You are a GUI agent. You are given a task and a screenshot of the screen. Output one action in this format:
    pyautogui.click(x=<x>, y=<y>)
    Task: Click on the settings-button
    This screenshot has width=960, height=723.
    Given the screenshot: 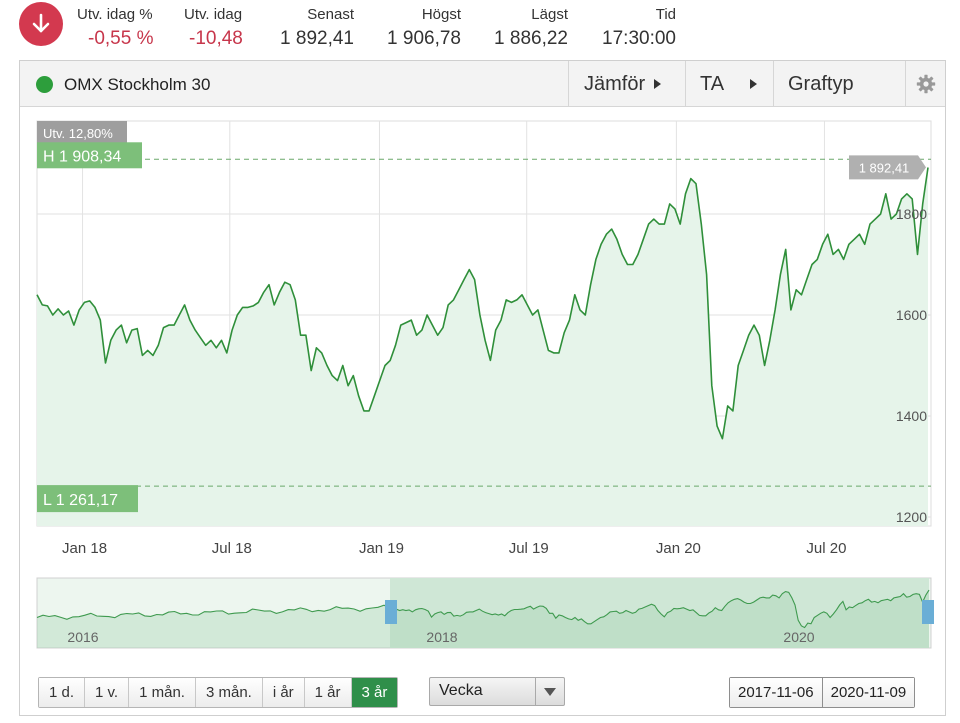 What is the action you would take?
    pyautogui.click(x=925, y=84)
    